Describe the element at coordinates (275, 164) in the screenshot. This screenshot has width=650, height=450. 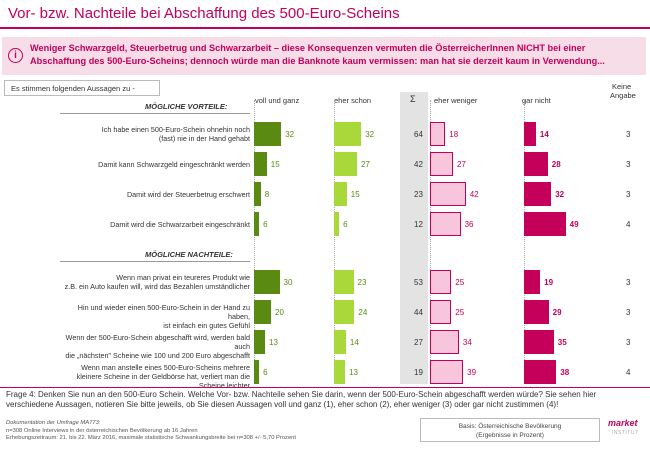
I see `value-voll-und-ganz: 15` at that location.